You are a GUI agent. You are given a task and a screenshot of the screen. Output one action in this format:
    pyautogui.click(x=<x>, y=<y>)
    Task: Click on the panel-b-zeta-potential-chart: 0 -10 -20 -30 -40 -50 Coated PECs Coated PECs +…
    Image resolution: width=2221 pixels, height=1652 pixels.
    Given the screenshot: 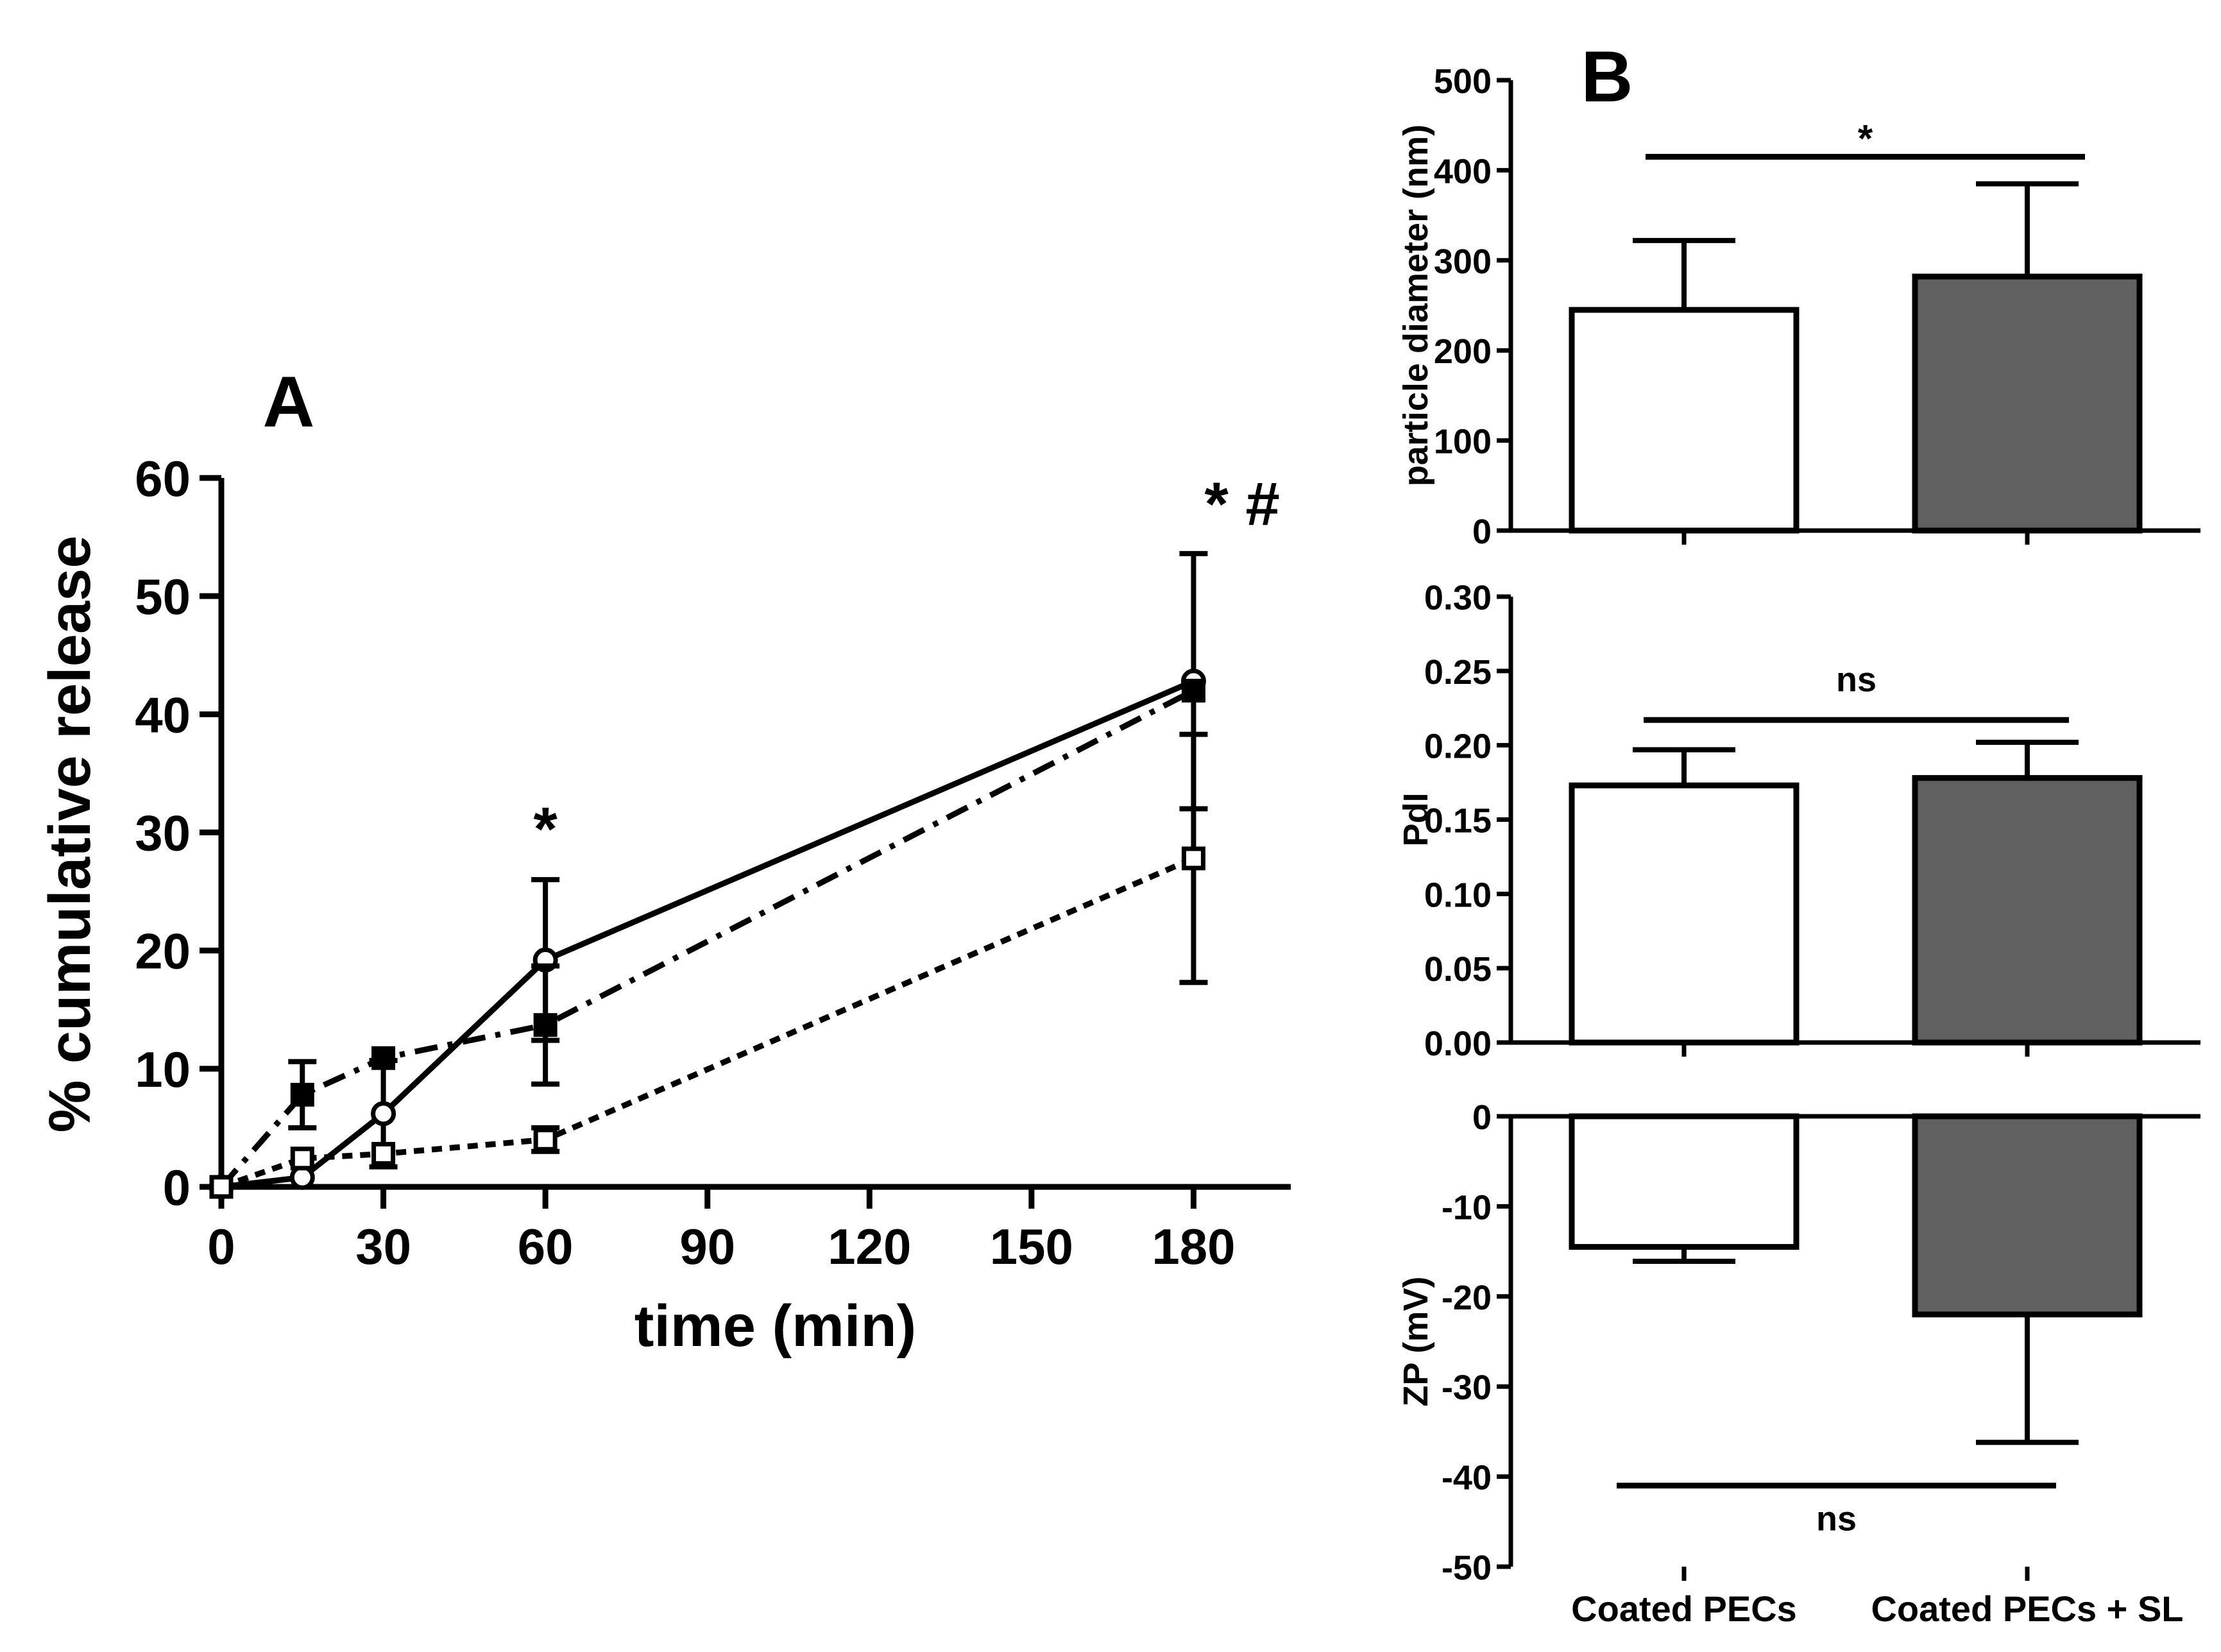 What is the action you would take?
    pyautogui.click(x=1798, y=1363)
    